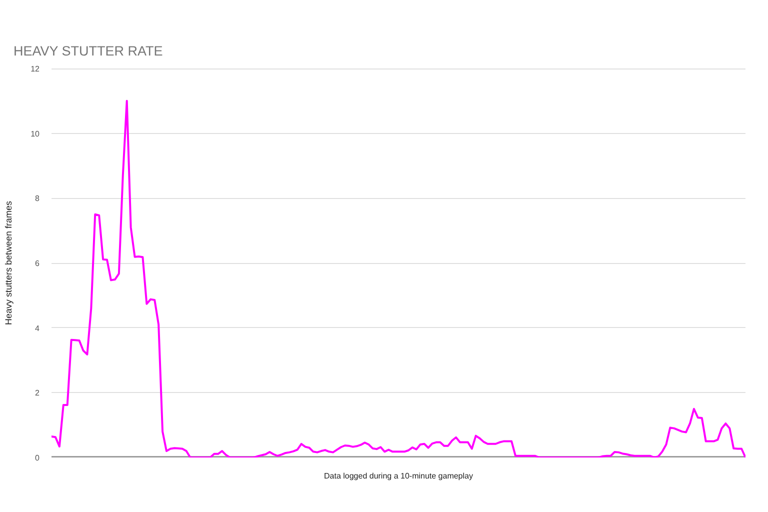  I want to click on chart-title: HEAVY STUTTER RATE, so click(88, 51).